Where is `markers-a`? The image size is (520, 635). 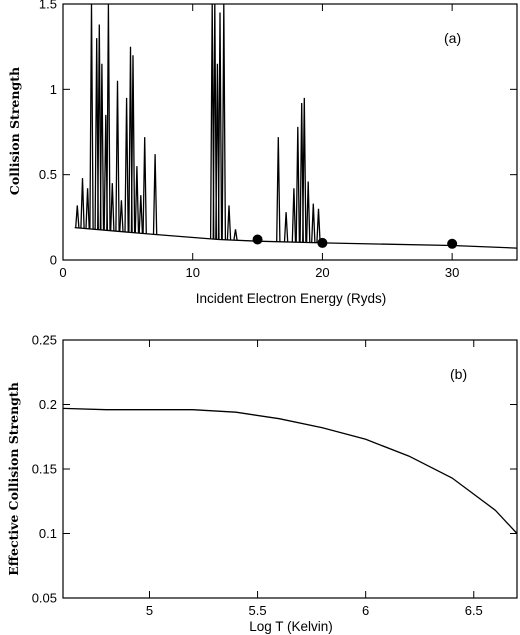 markers-a is located at coordinates (355, 241).